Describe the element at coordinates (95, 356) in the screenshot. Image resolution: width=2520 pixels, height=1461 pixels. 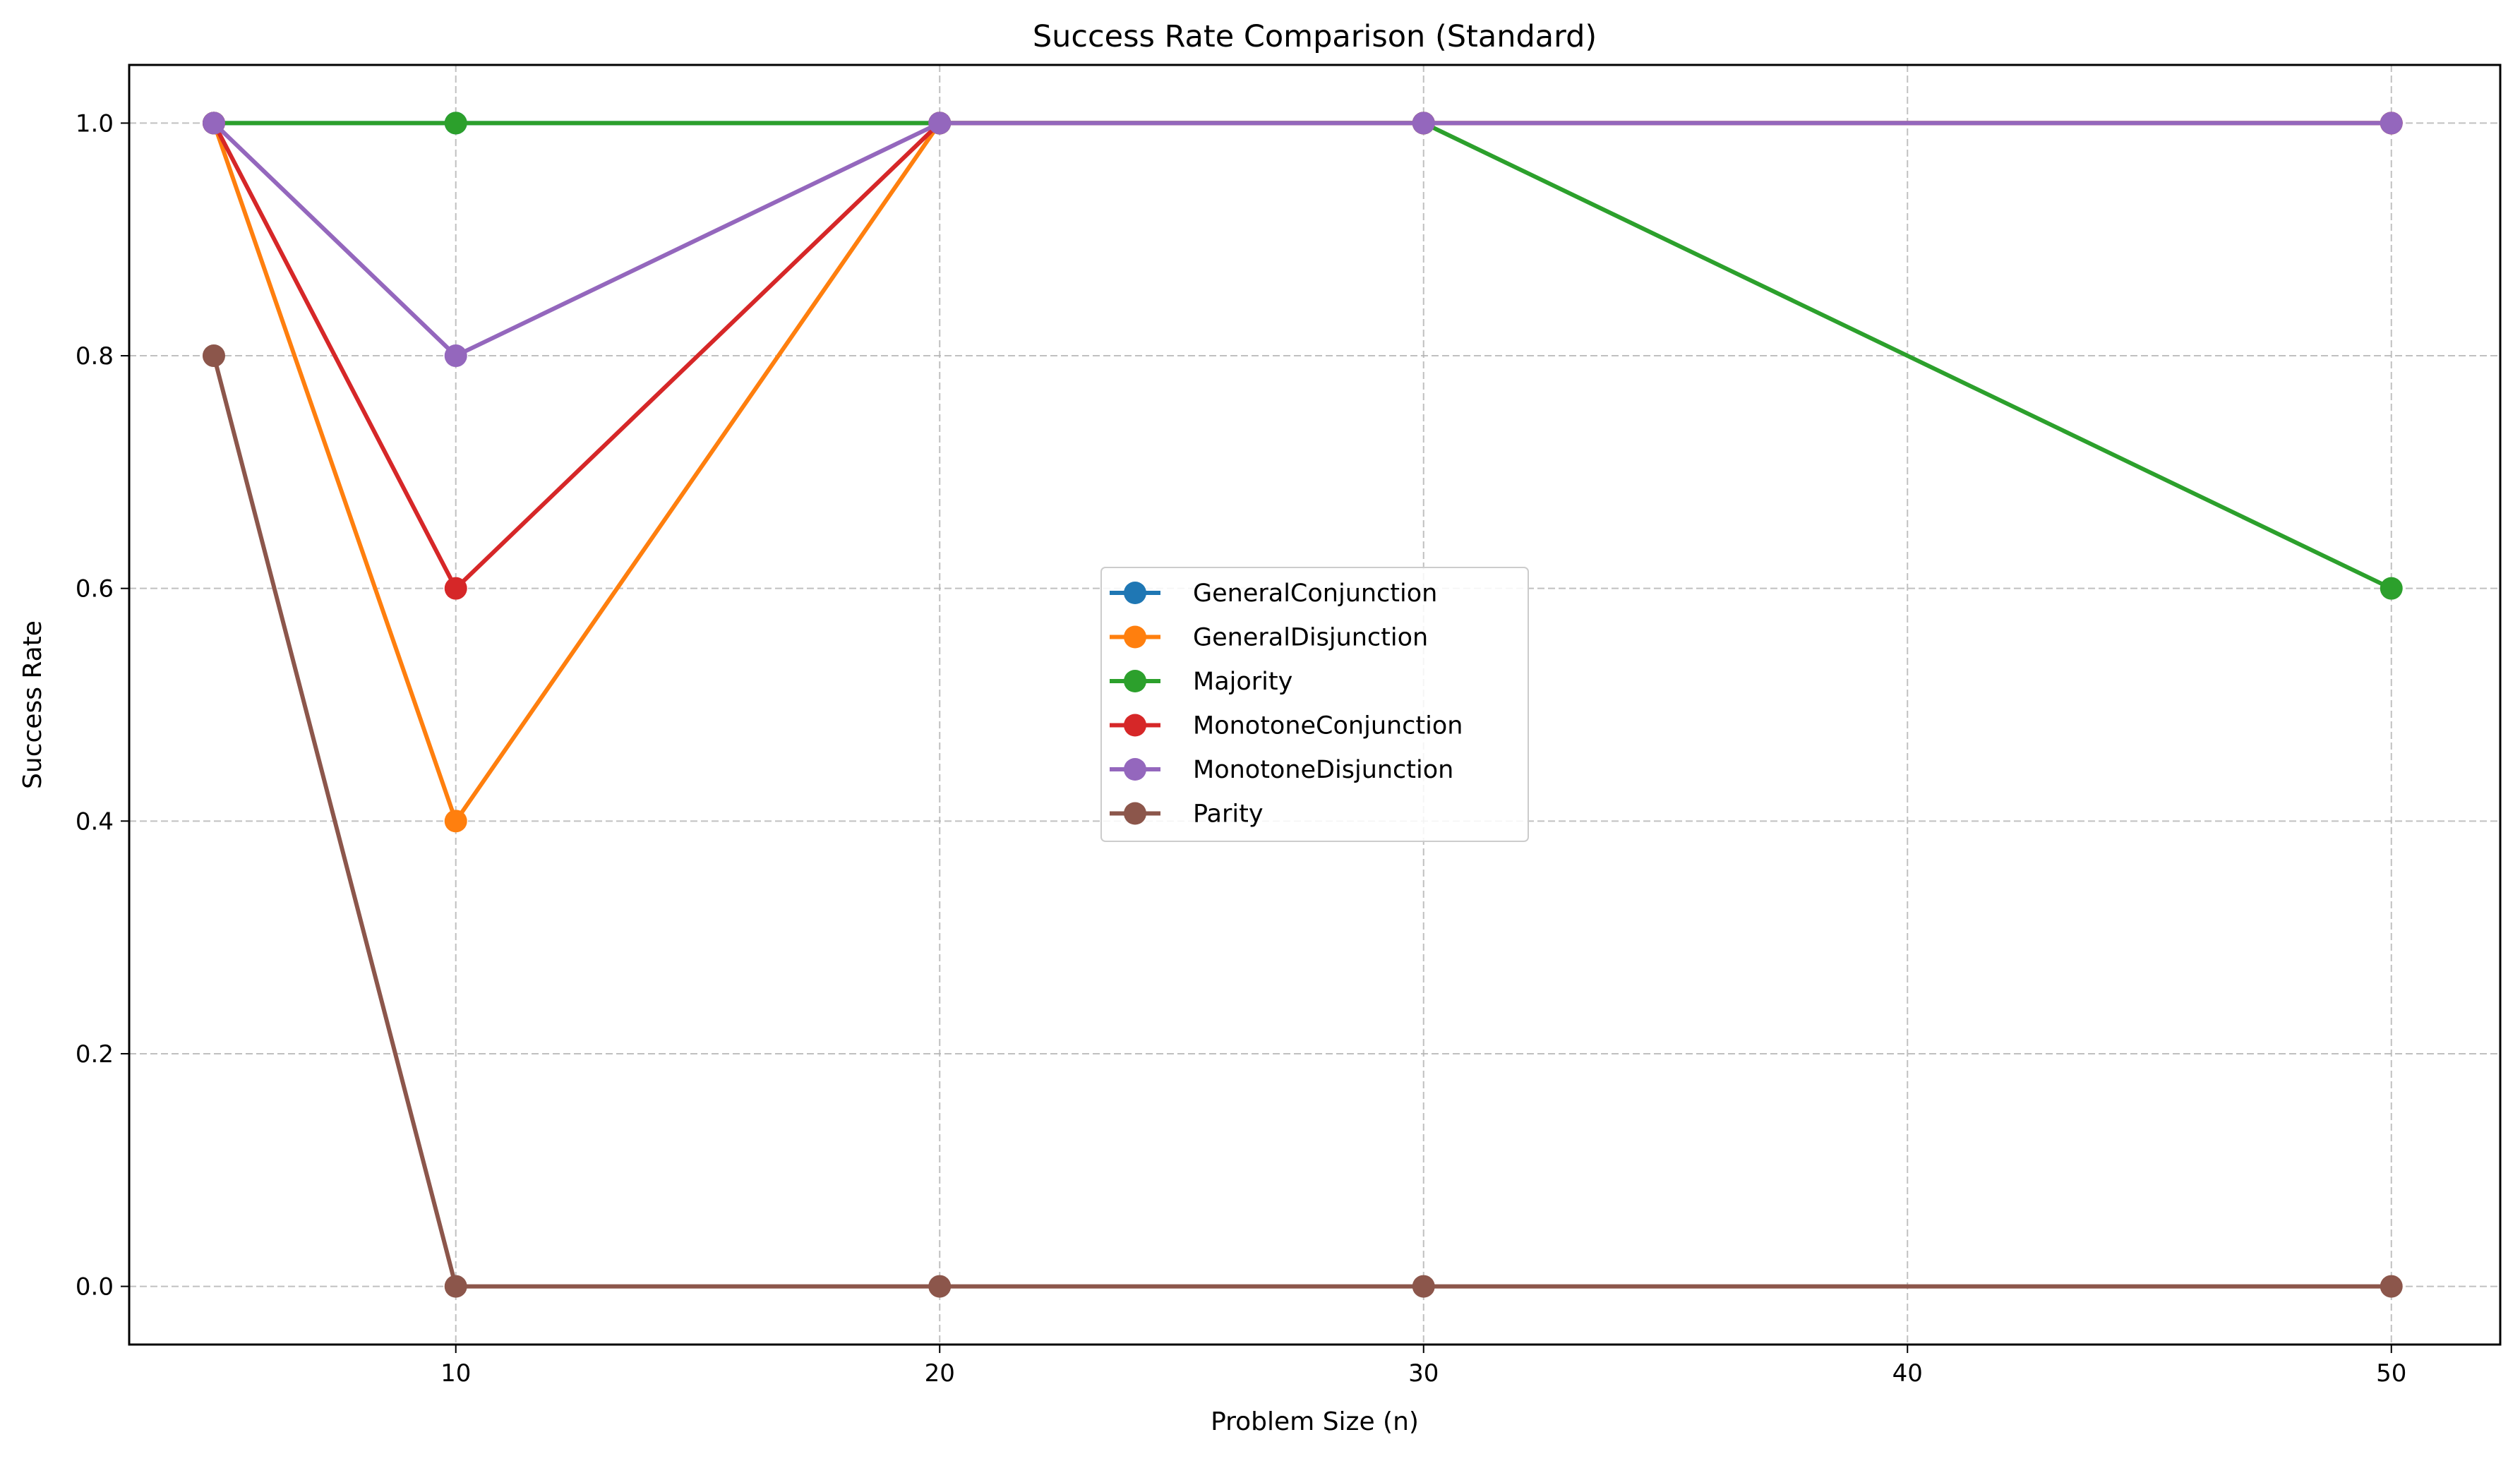
I see `y-tick-label: 0.8` at that location.